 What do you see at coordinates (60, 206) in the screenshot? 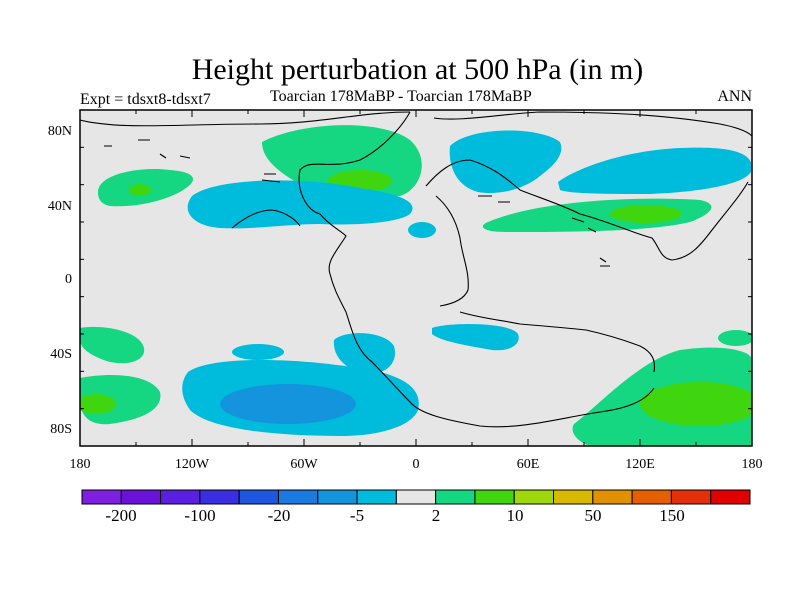
I see `lat-tick-label: 40N` at bounding box center [60, 206].